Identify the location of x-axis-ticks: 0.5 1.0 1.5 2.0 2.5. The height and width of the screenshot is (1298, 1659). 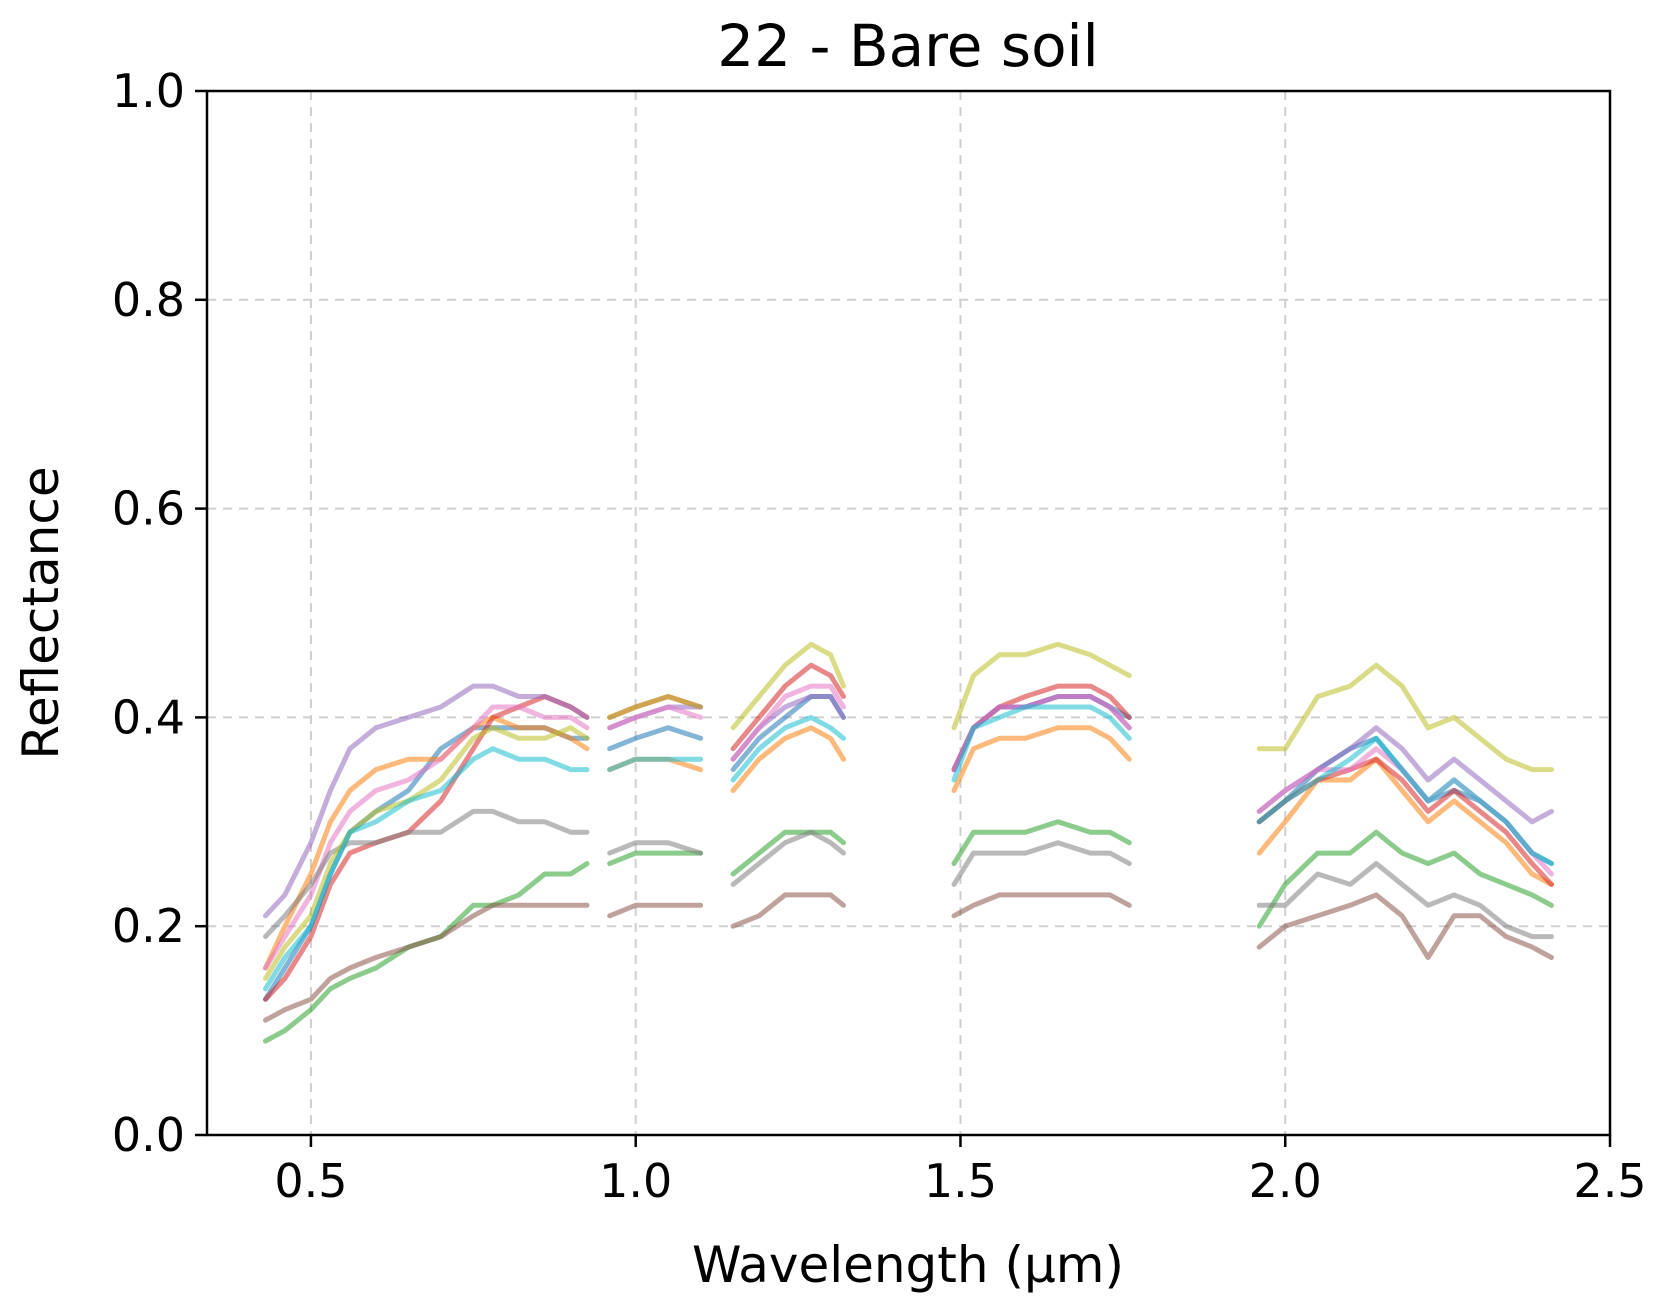
(960, 1171).